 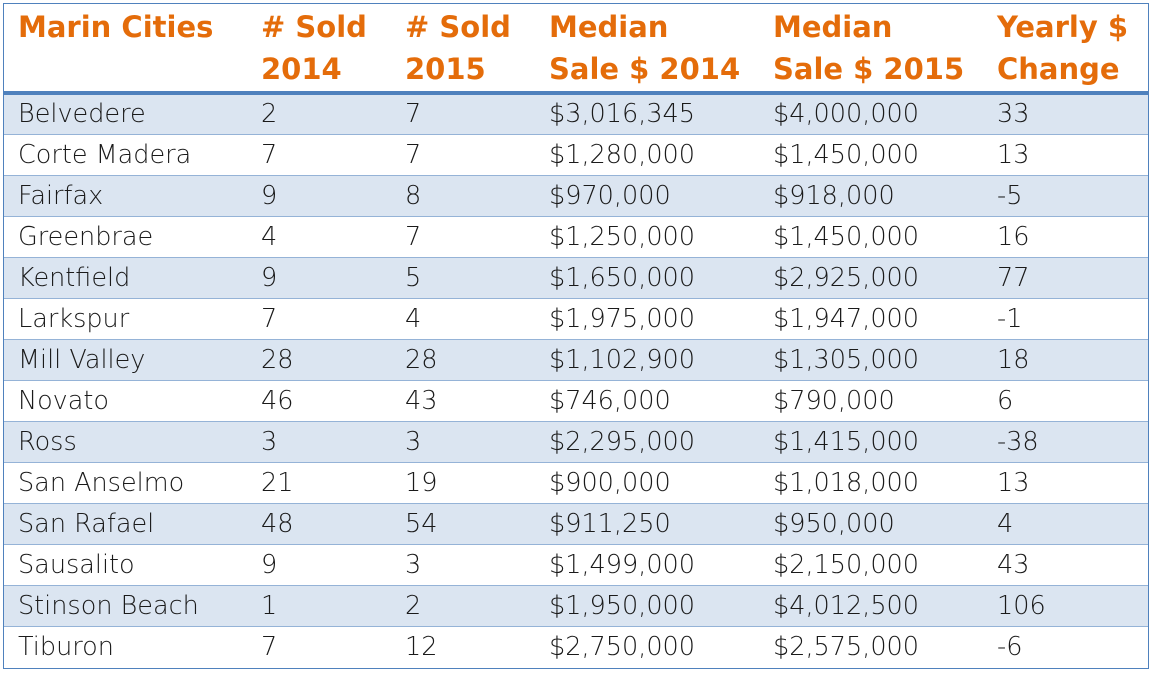 I want to click on median-2014-cell: $746,000, so click(x=647, y=400).